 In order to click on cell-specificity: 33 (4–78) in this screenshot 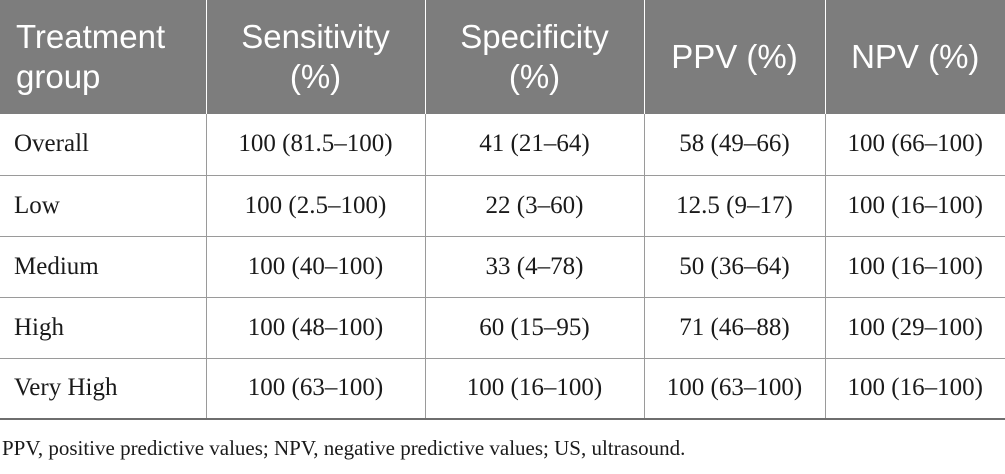, I will do `click(535, 267)`.